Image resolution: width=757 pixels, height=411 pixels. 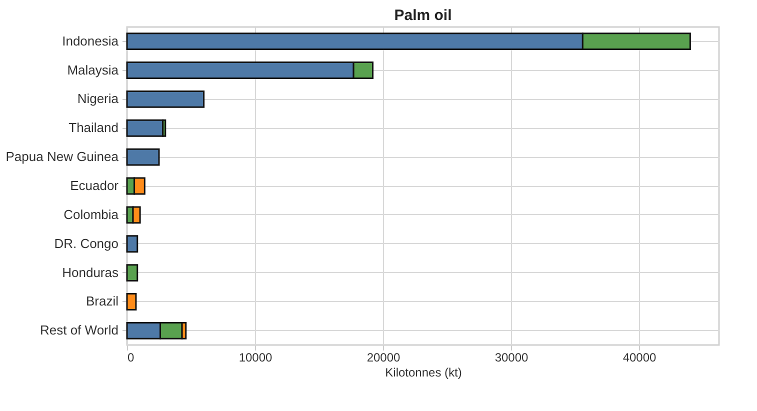 I want to click on x-tick-label: 20000, so click(x=383, y=357).